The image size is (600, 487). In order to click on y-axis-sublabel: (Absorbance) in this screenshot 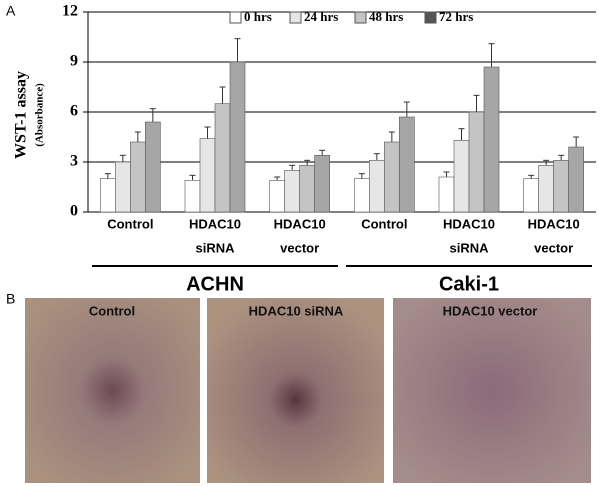, I will do `click(40, 115)`.